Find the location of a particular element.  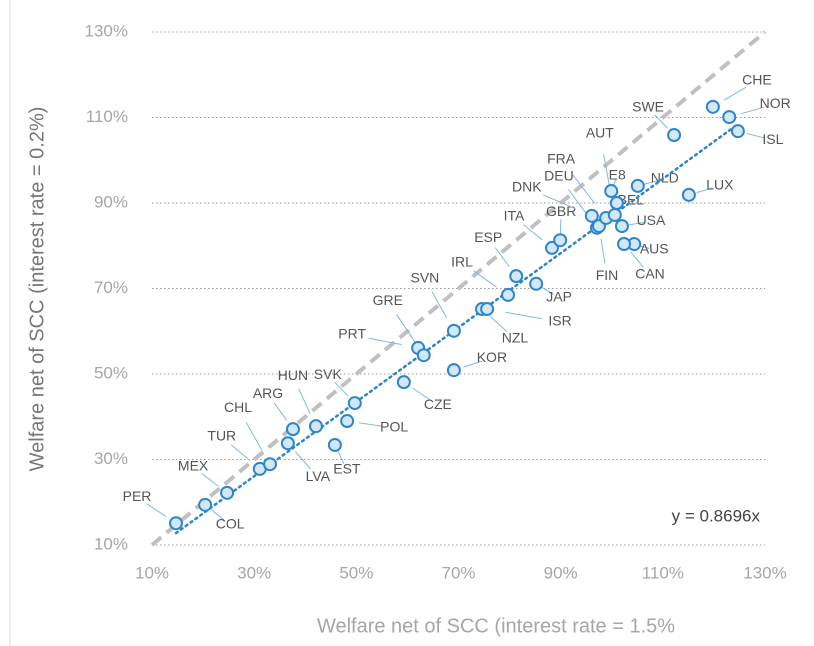

point-label: LVA is located at coordinates (318, 476).